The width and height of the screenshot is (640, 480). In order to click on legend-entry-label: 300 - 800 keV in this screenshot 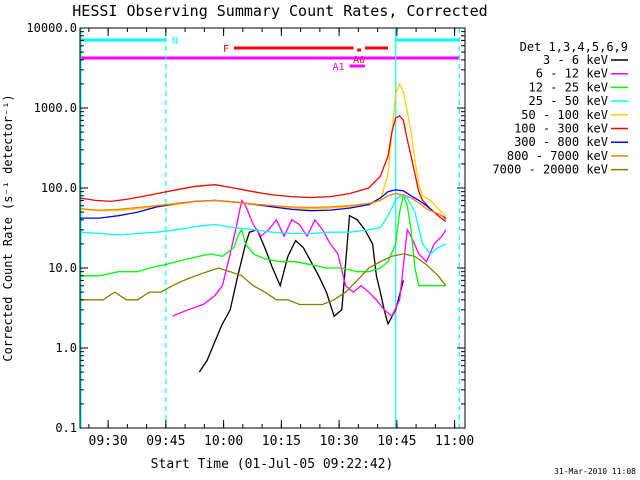, I will do `click(561, 142)`.